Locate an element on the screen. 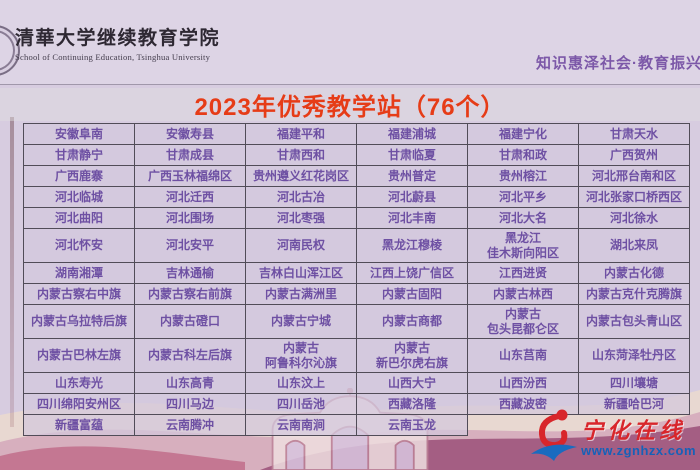 This screenshot has height=470, width=700. station-cell: 河南民权 is located at coordinates (301, 245).